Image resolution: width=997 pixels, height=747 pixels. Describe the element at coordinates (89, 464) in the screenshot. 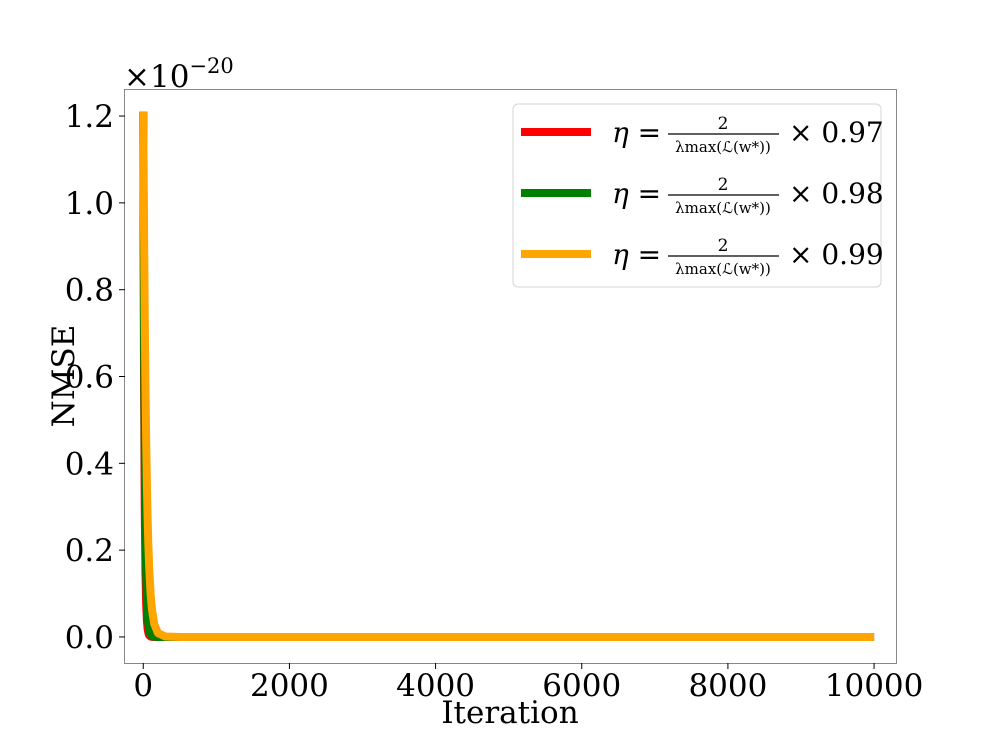

I see `y-tick-label: 0.4` at that location.